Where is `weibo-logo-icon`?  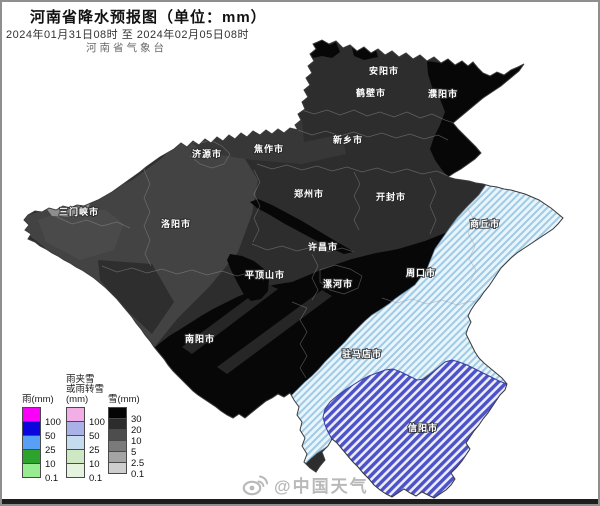 weibo-logo-icon is located at coordinates (255, 485).